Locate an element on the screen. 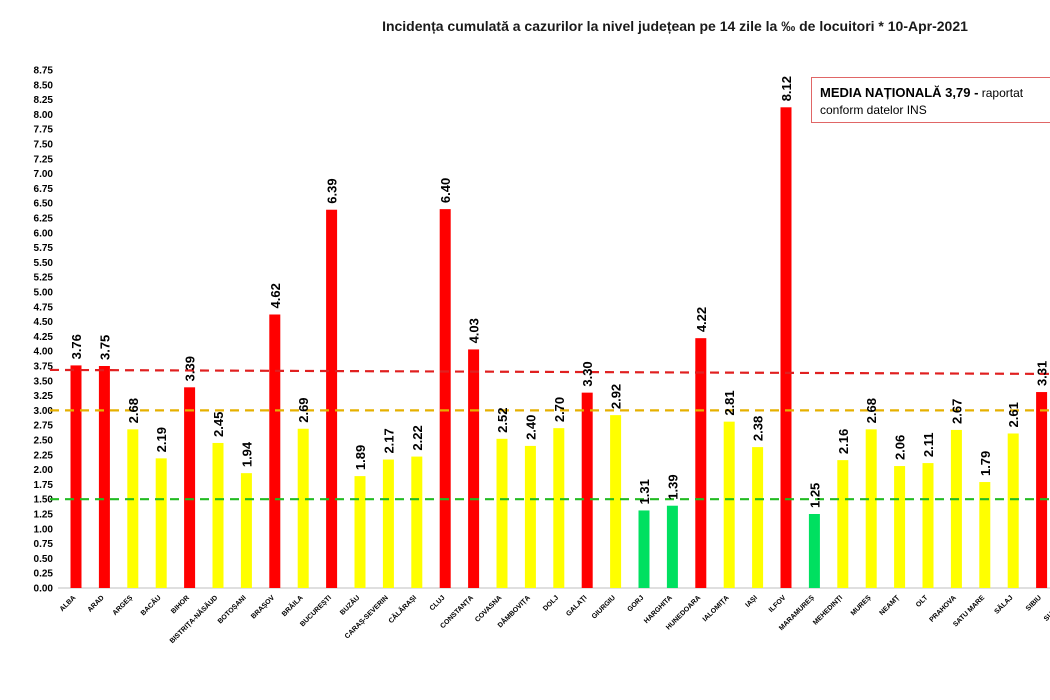 Image resolution: width=1050 pixels, height=700 pixels. y-tick-label: 0.50 is located at coordinates (44, 559).